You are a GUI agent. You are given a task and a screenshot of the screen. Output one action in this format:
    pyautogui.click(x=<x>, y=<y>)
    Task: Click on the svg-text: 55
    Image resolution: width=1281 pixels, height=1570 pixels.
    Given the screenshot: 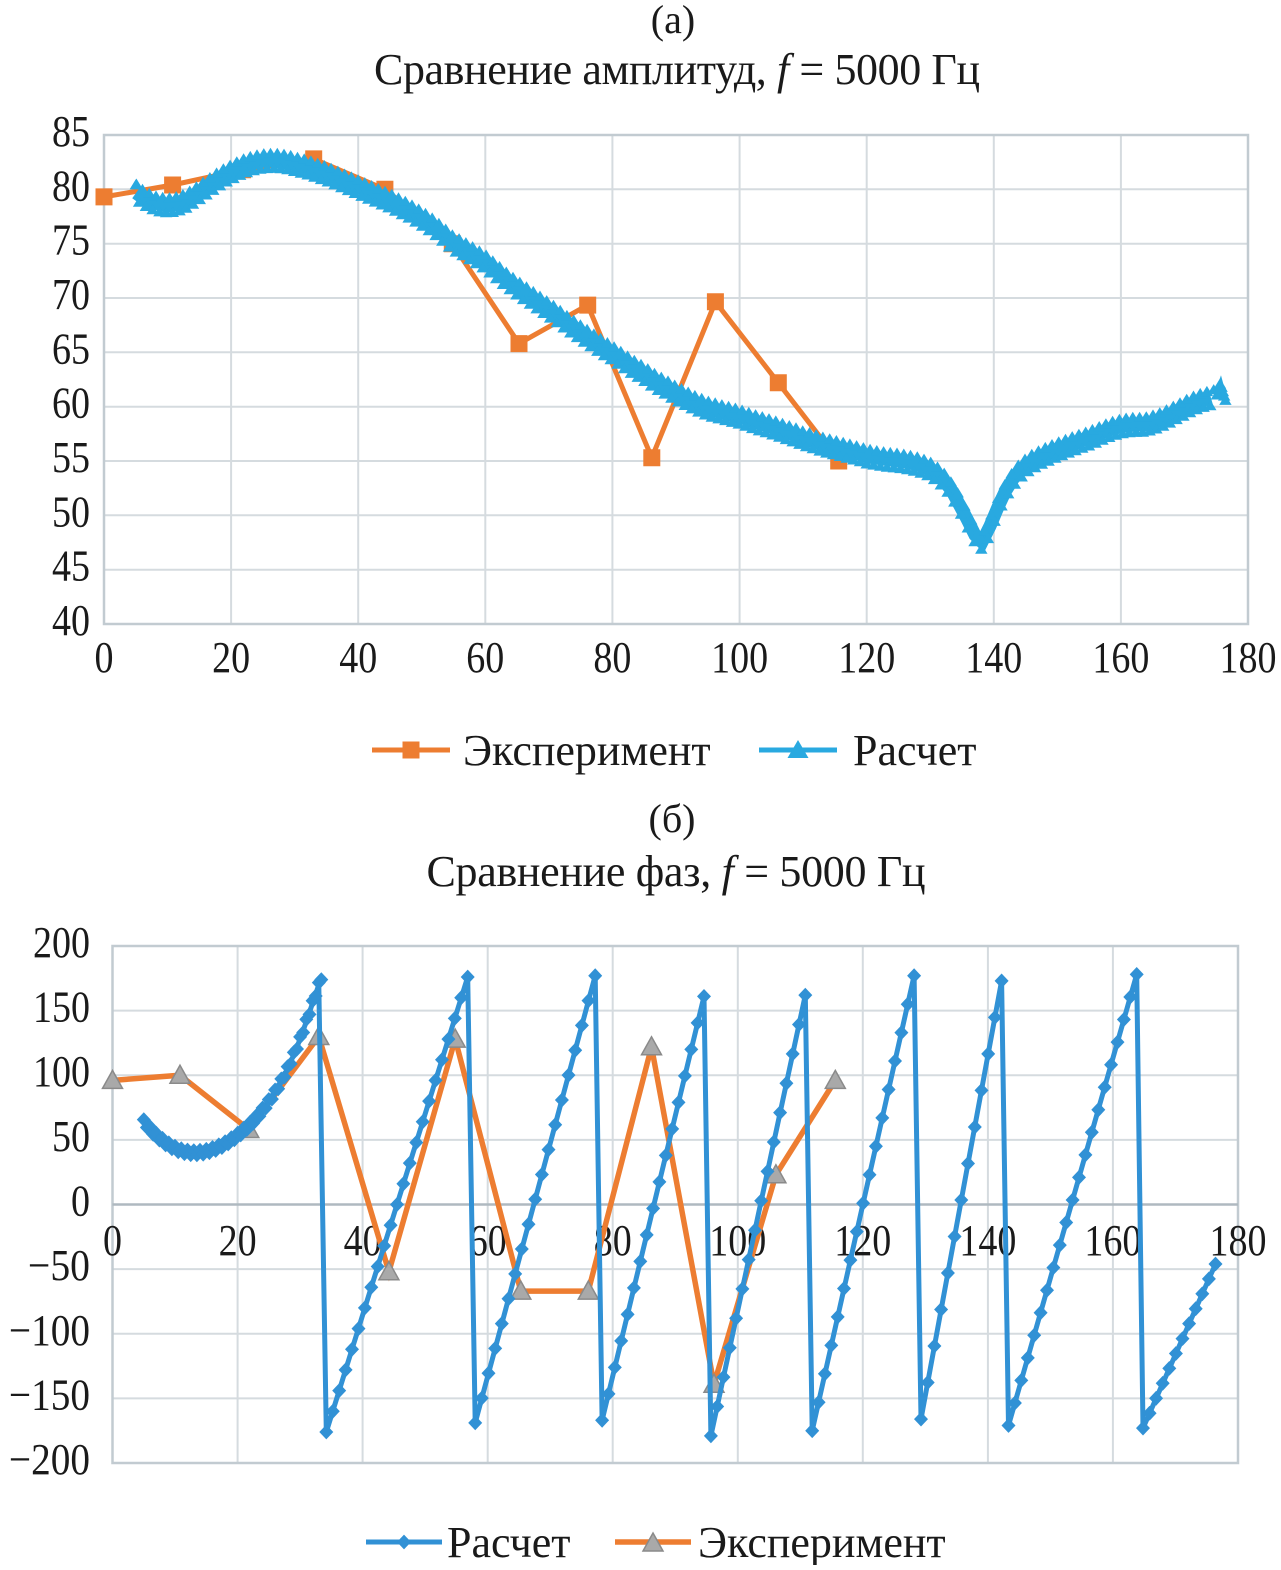 What is the action you would take?
    pyautogui.click(x=71, y=457)
    